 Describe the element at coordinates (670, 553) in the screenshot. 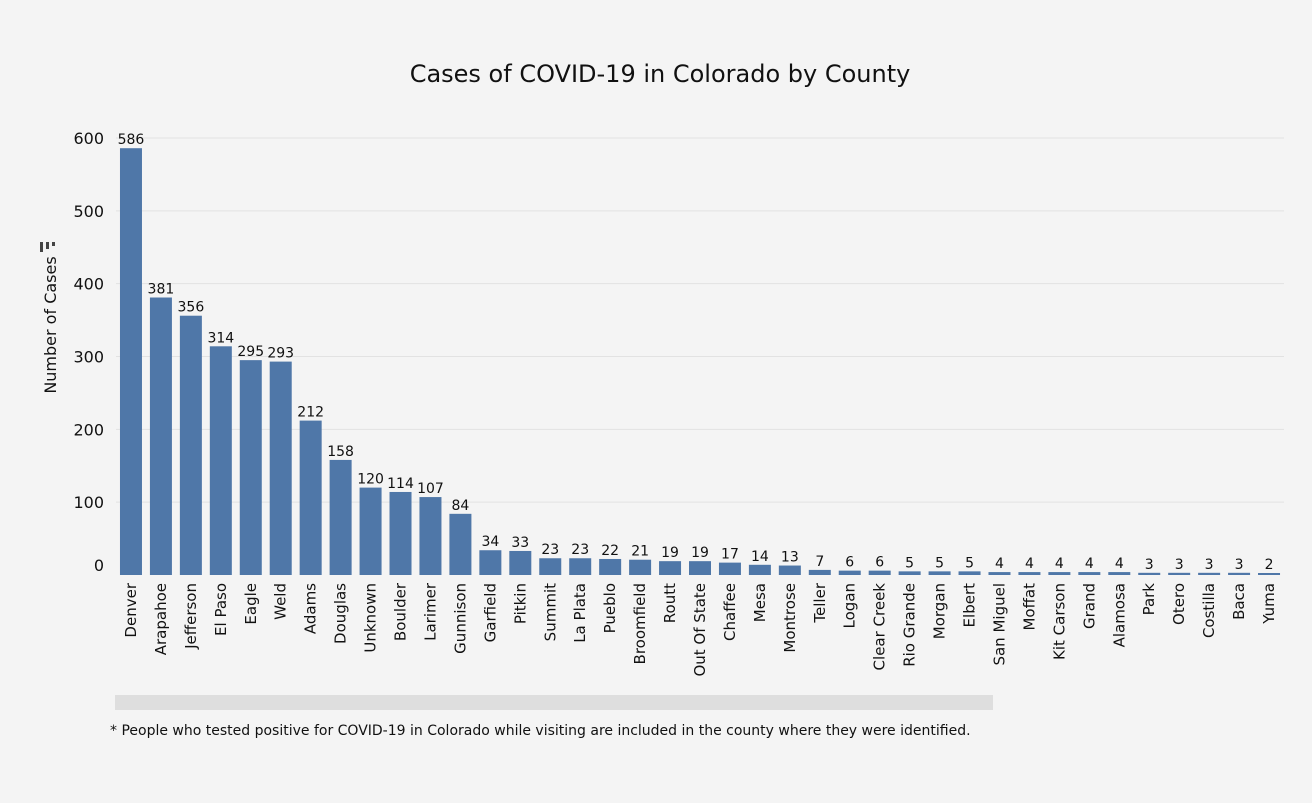

I see `data-label: 19` at that location.